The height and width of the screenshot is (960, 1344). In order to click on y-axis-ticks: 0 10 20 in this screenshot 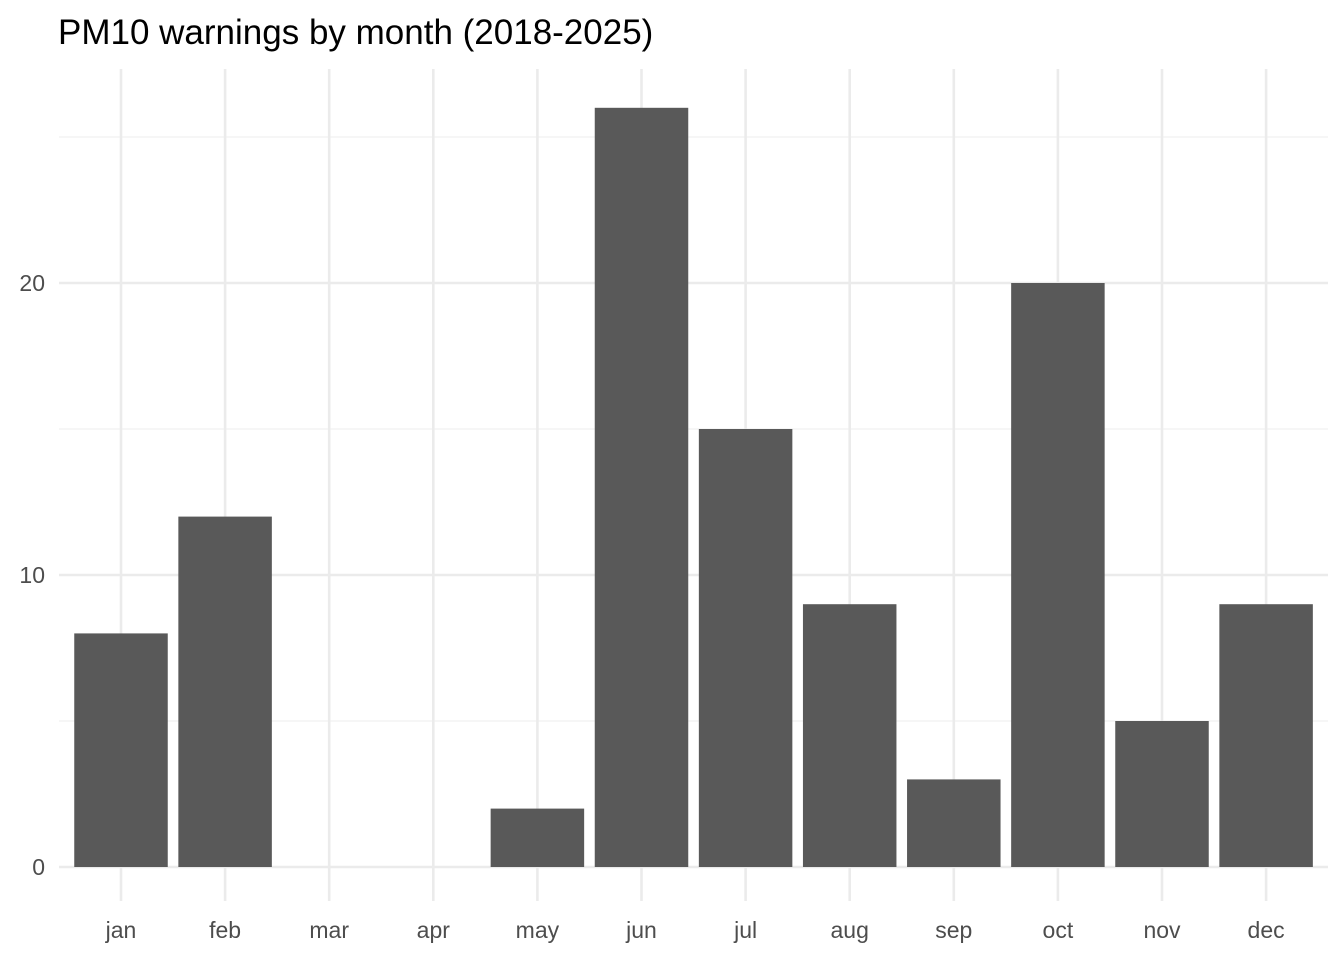, I will do `click(32, 575)`.